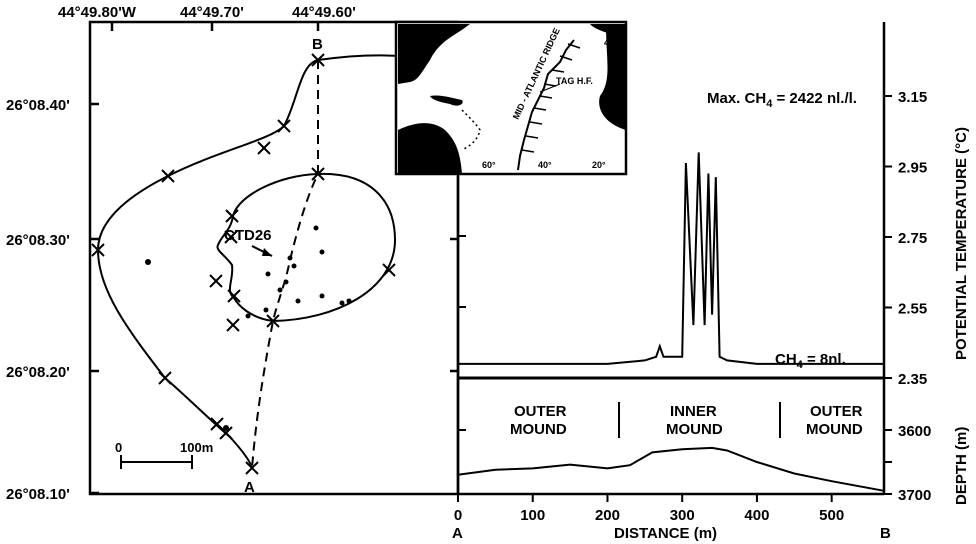  What do you see at coordinates (532, 515) in the screenshot?
I see `distance-xtick-label: 100` at bounding box center [532, 515].